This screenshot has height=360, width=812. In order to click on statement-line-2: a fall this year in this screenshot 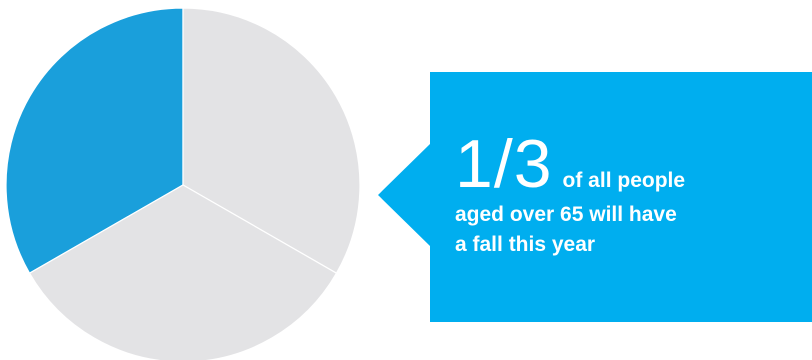, I will do `click(525, 244)`.